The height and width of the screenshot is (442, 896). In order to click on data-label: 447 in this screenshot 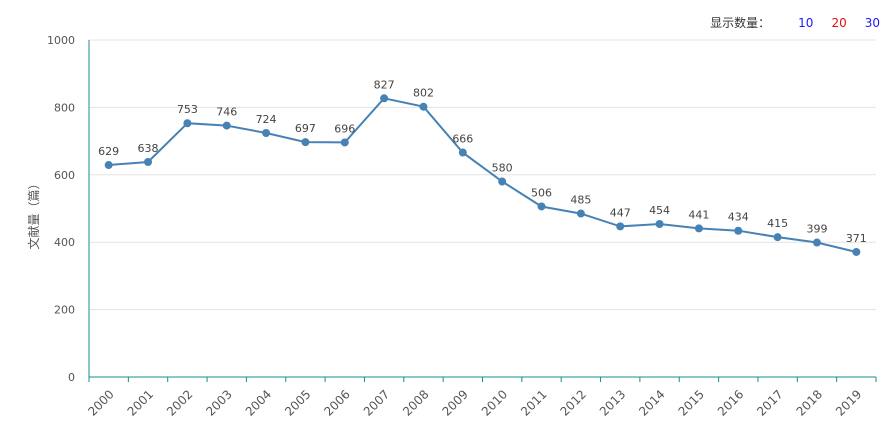, I will do `click(620, 212)`.